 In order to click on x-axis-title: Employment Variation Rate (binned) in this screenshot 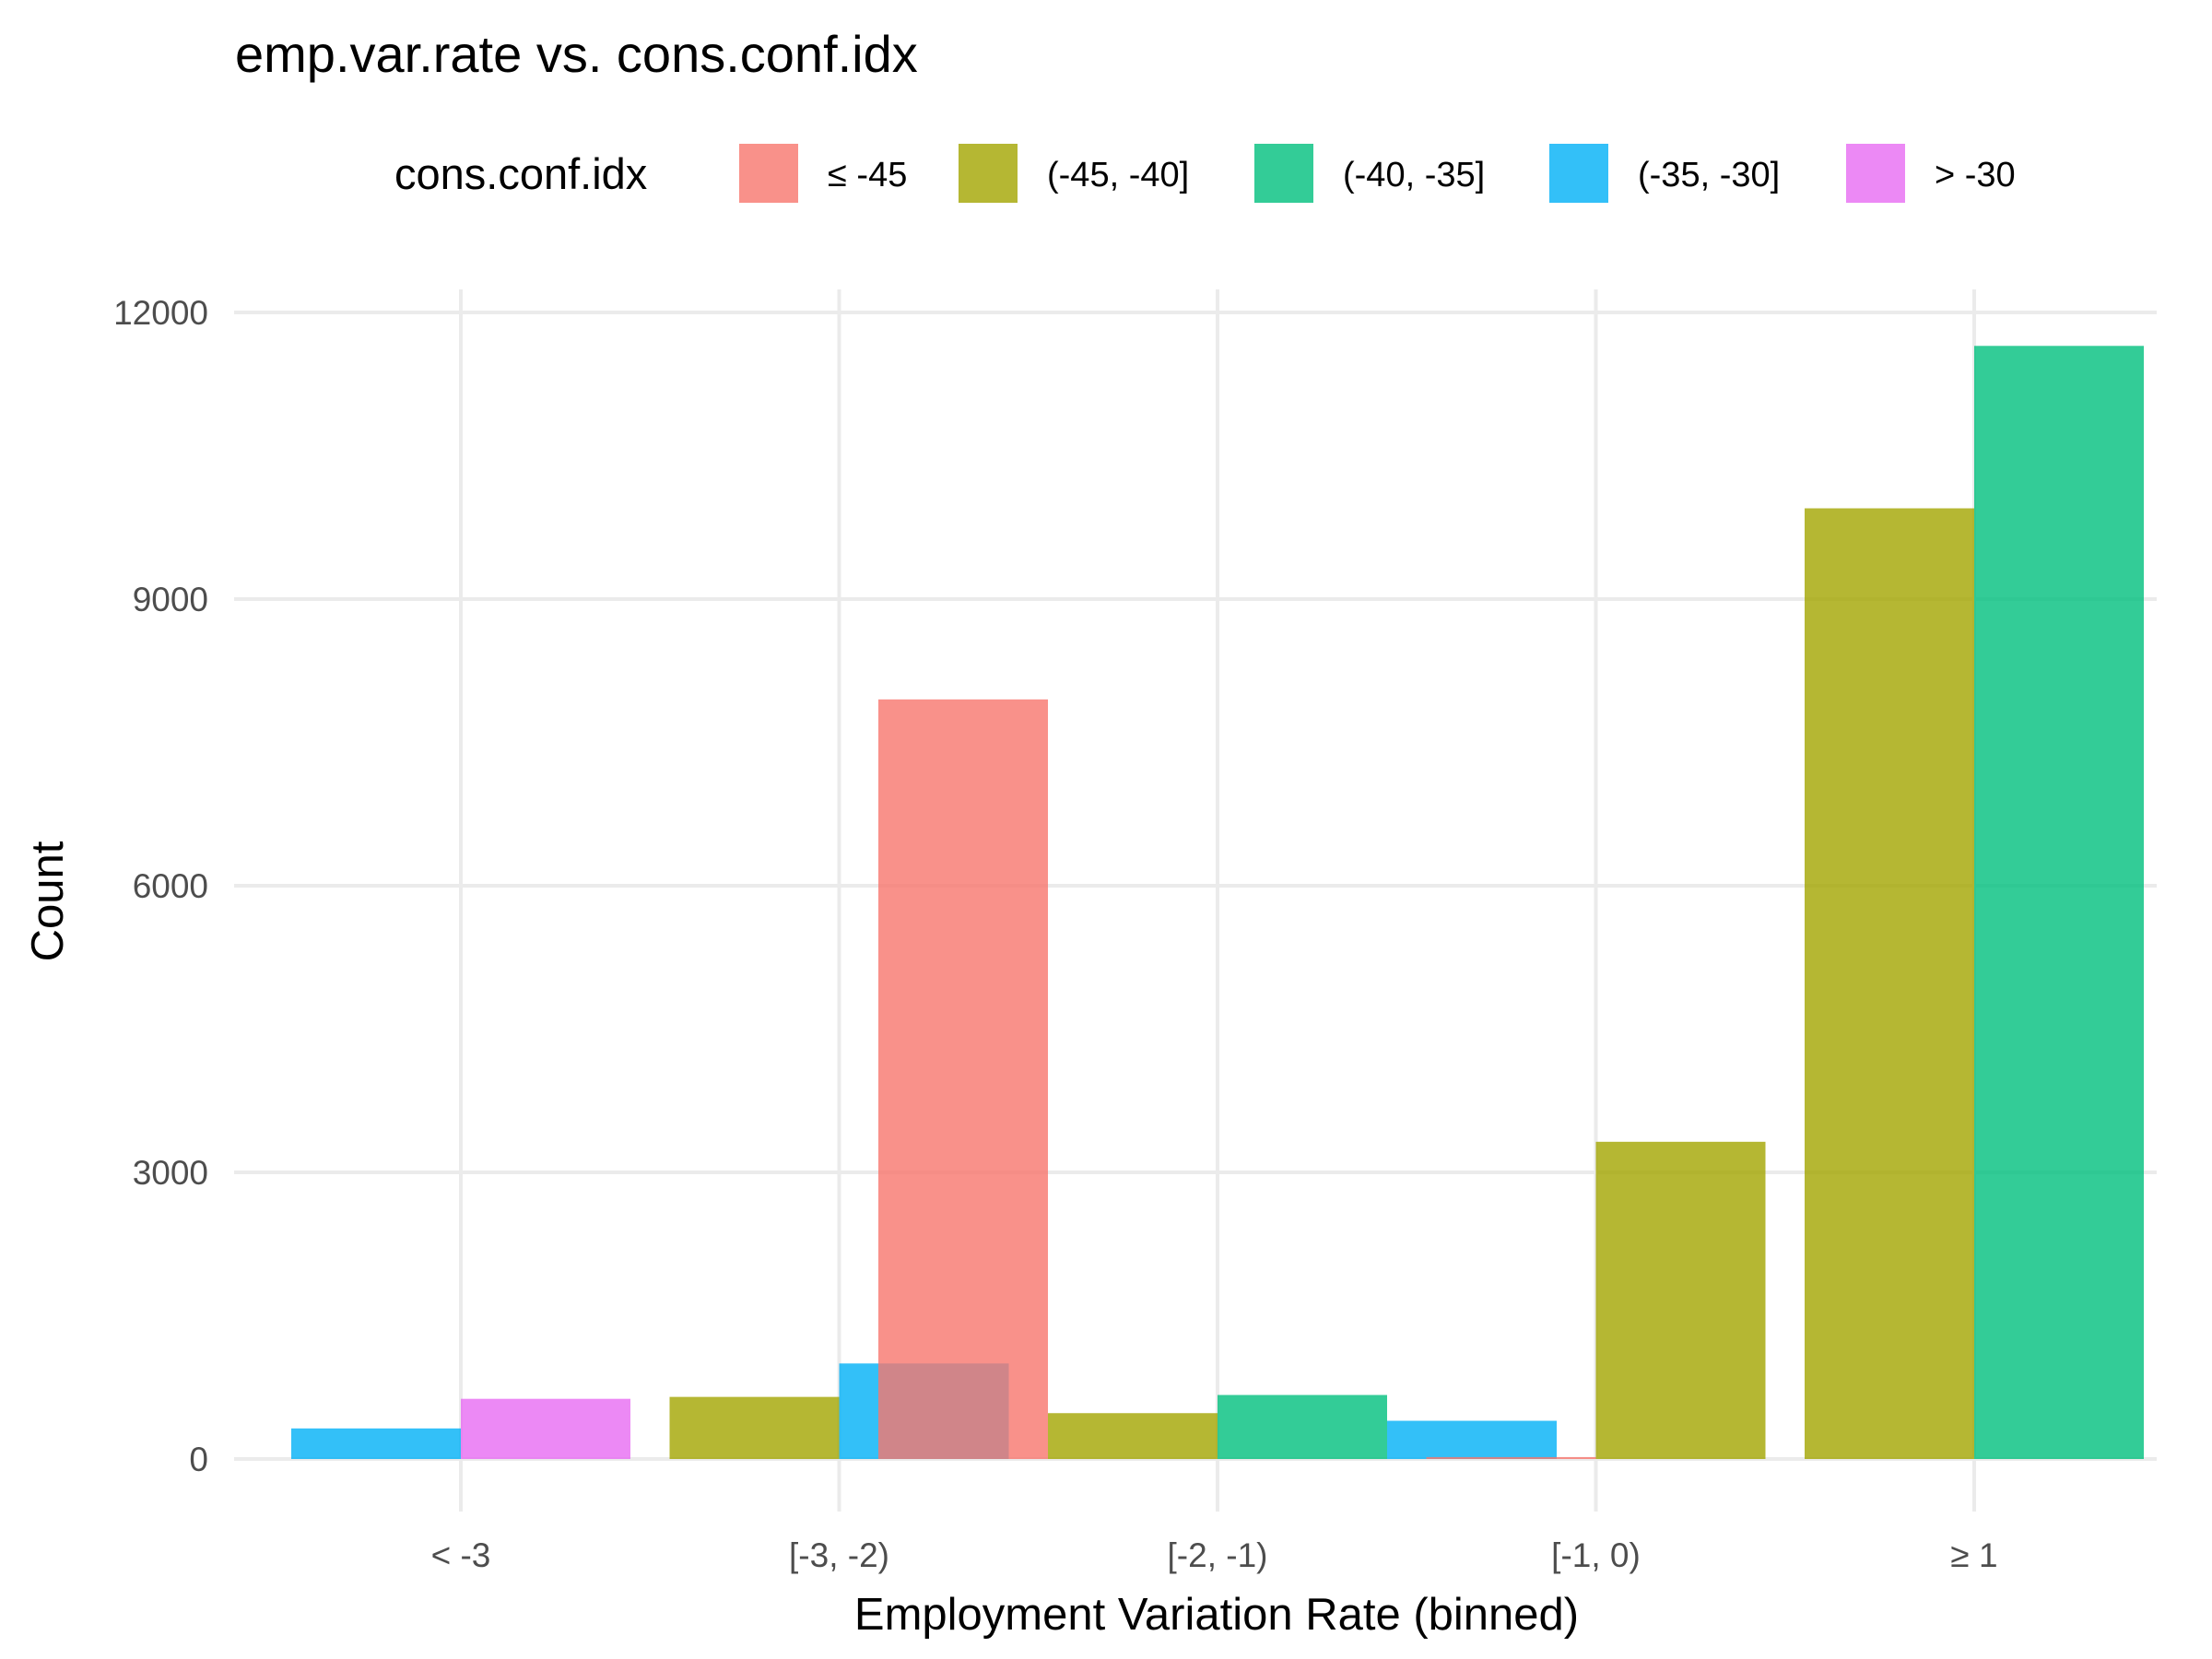, I will do `click(1216, 1615)`.